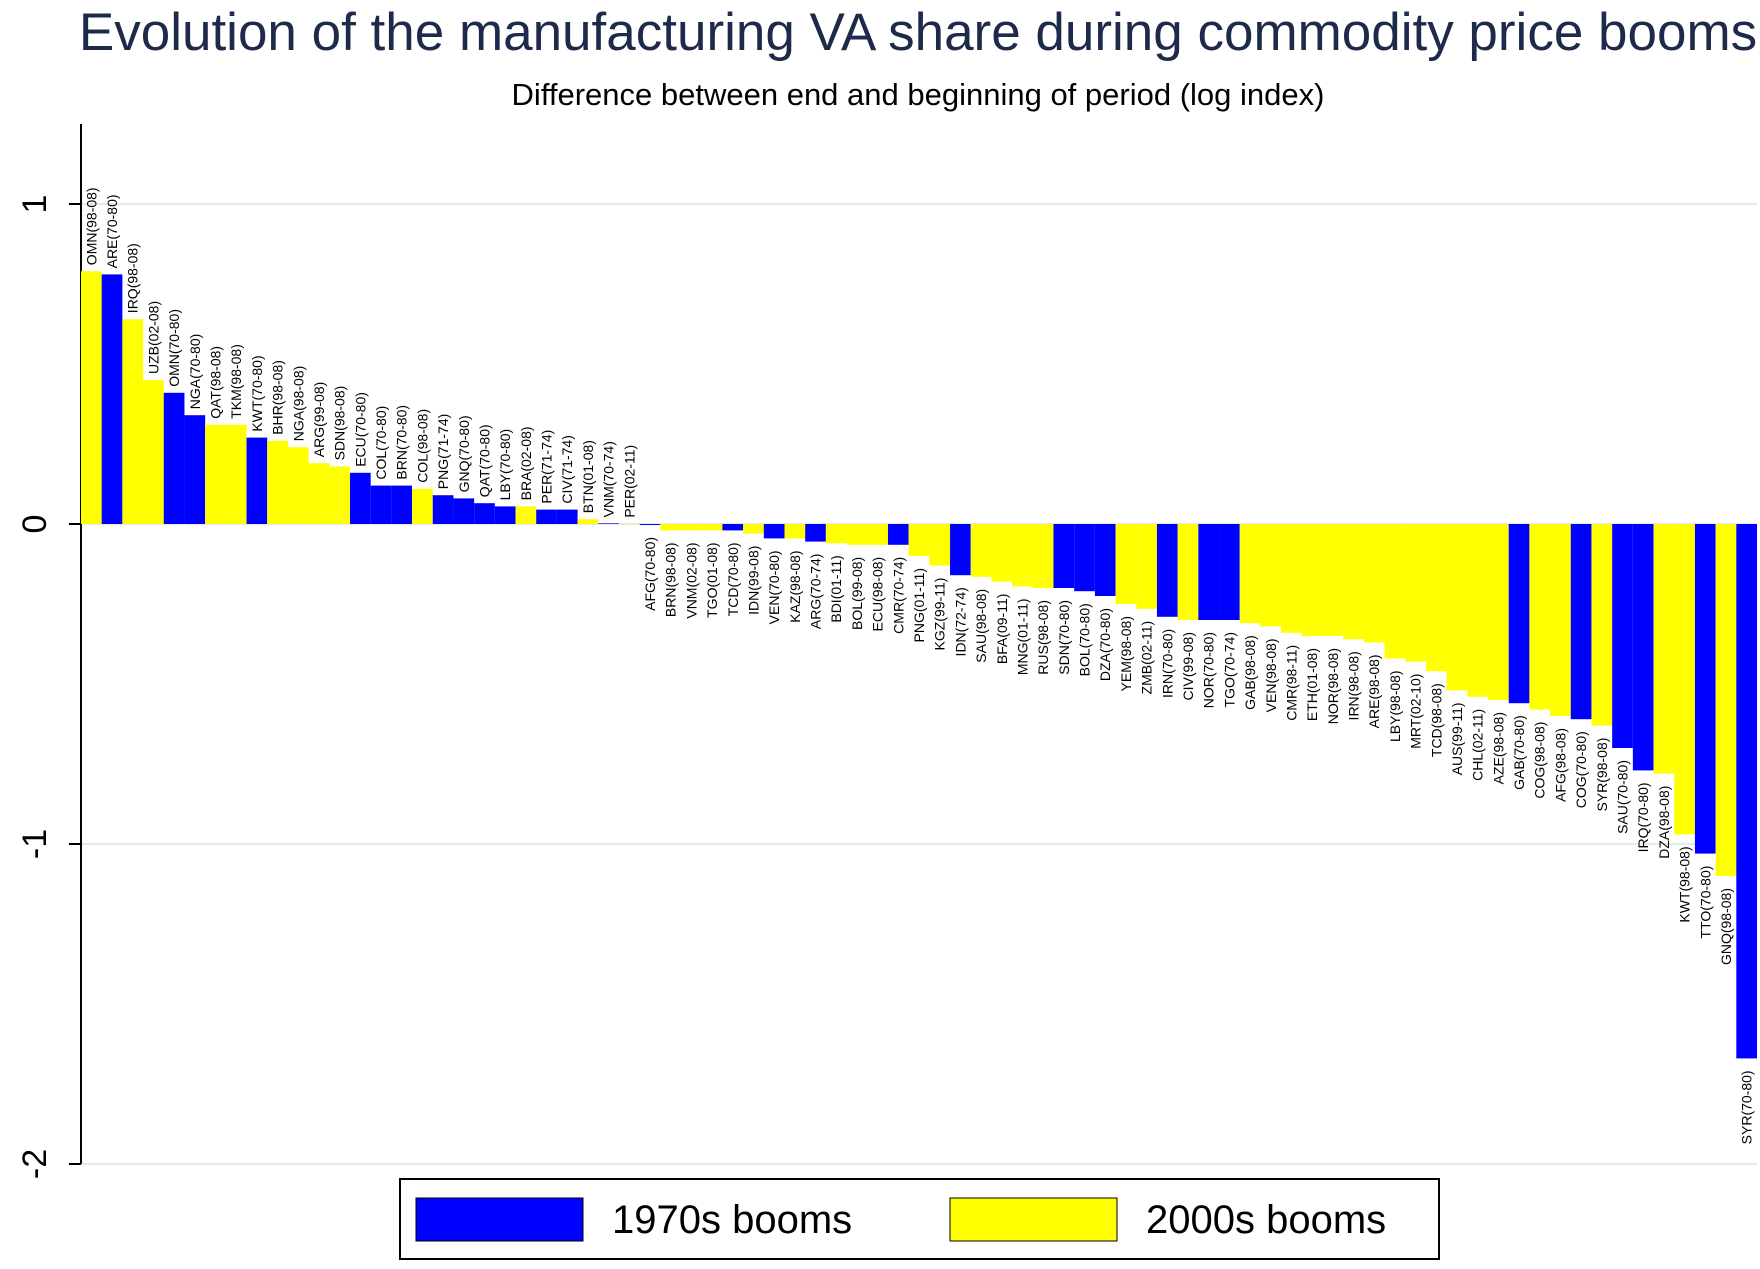  I want to click on bar-label: CHL(02-11), so click(1478, 745).